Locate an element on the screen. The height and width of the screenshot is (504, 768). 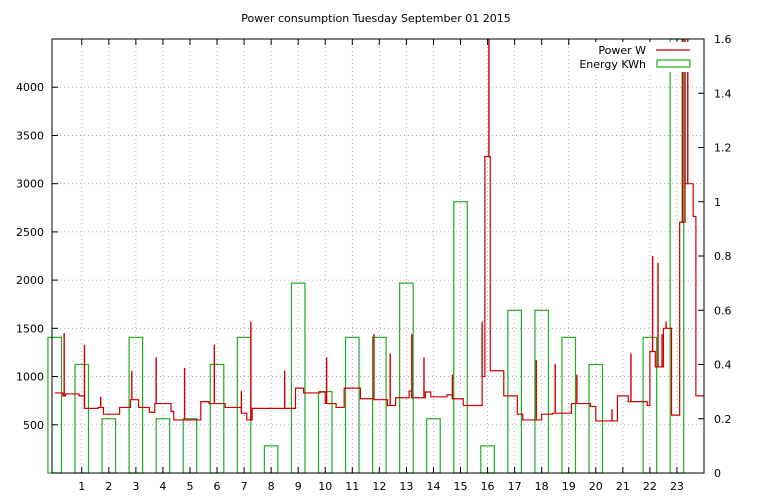
x-tick-label: 14 is located at coordinates (433, 486).